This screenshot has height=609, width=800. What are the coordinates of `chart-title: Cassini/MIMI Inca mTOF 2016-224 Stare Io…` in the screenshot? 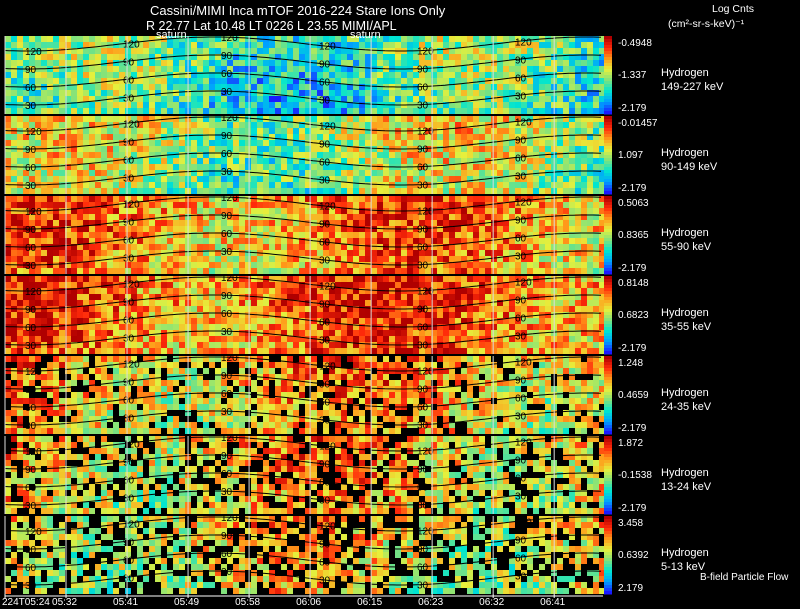 It's located at (298, 10).